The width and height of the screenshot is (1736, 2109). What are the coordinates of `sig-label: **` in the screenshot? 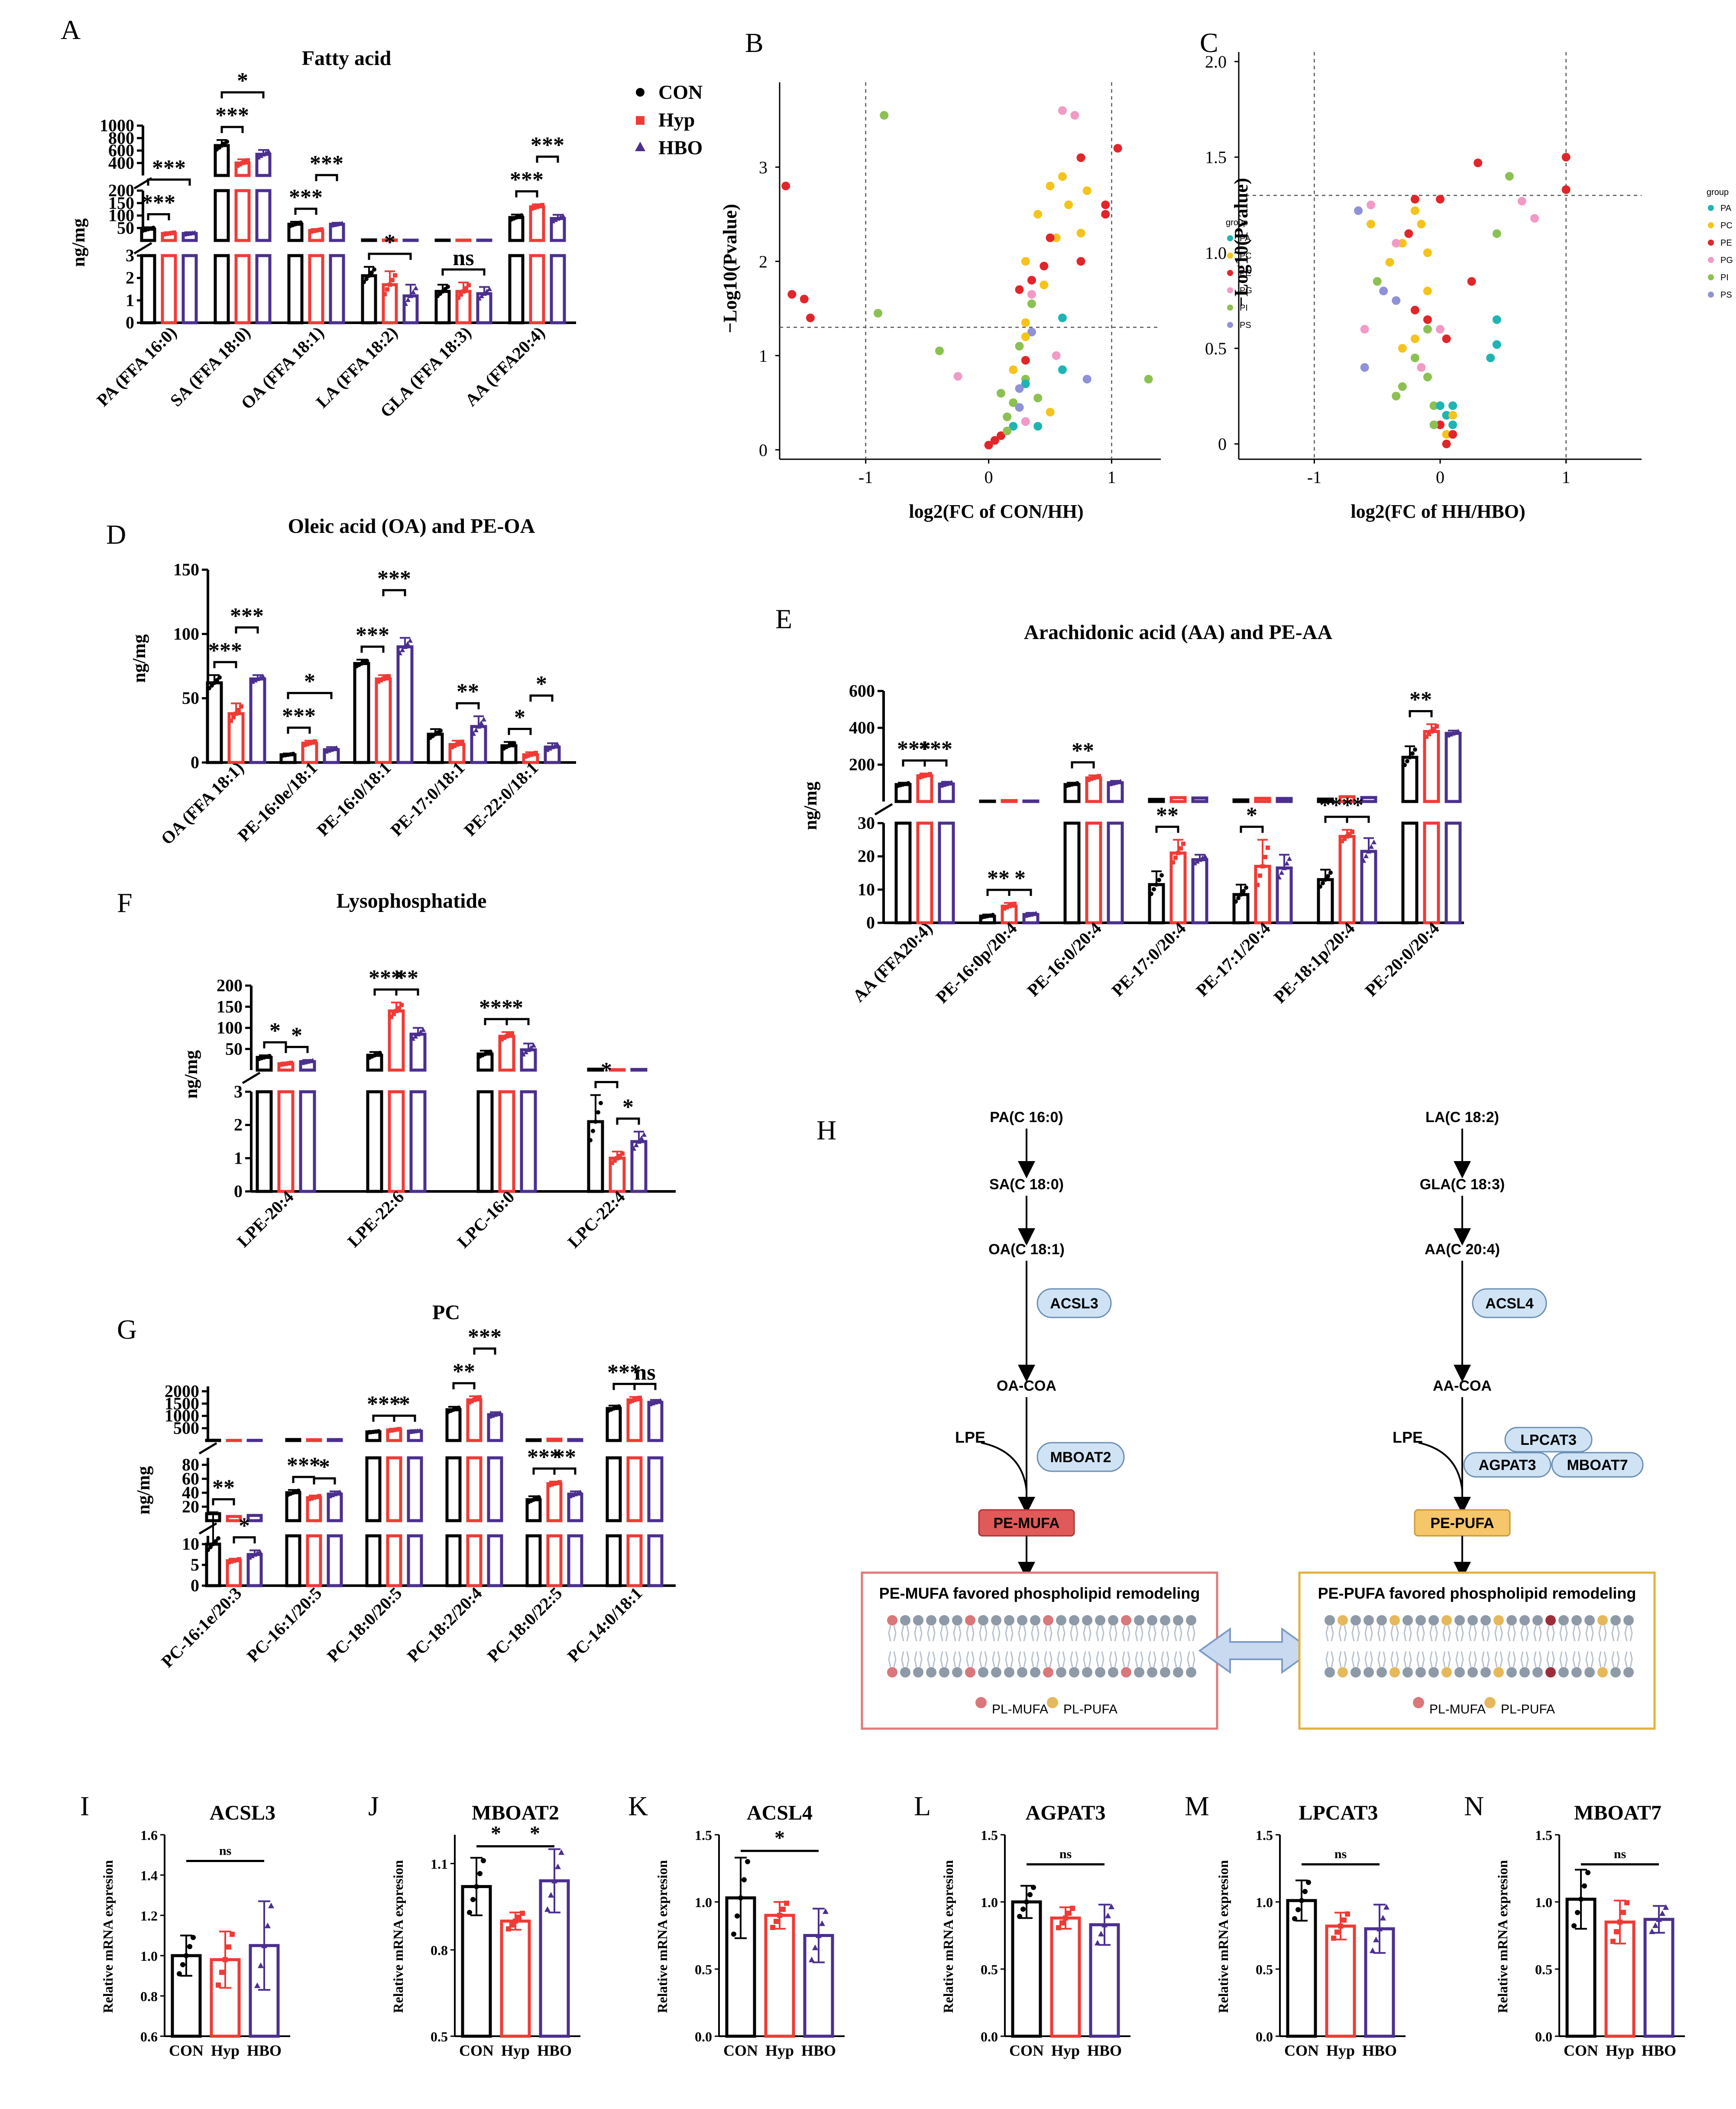 It's located at (999, 878).